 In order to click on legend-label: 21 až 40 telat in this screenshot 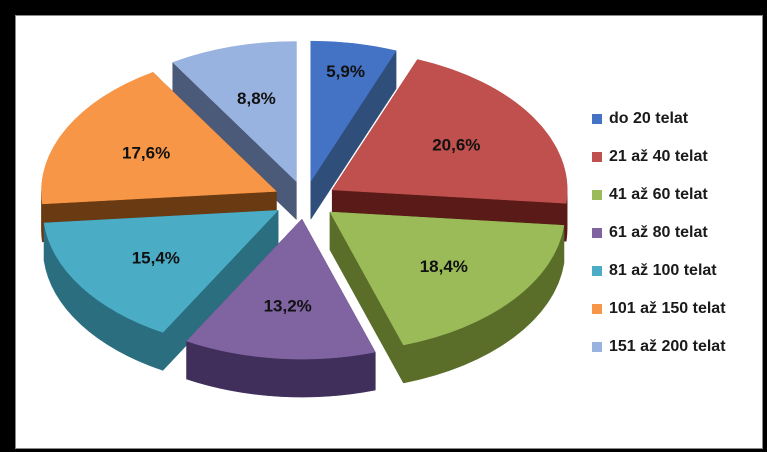, I will do `click(658, 156)`.